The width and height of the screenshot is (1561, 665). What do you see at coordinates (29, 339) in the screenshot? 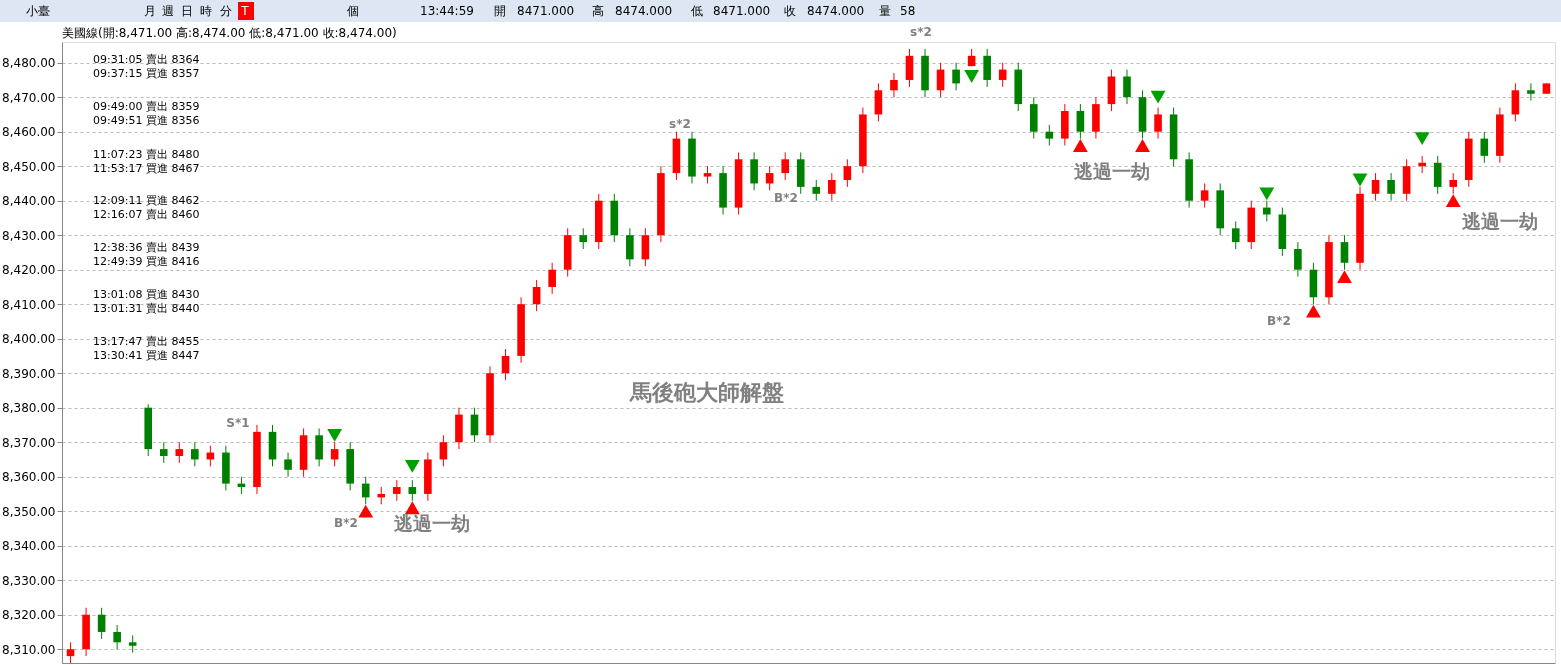
I see `y-tick-label: 8,400.00` at bounding box center [29, 339].